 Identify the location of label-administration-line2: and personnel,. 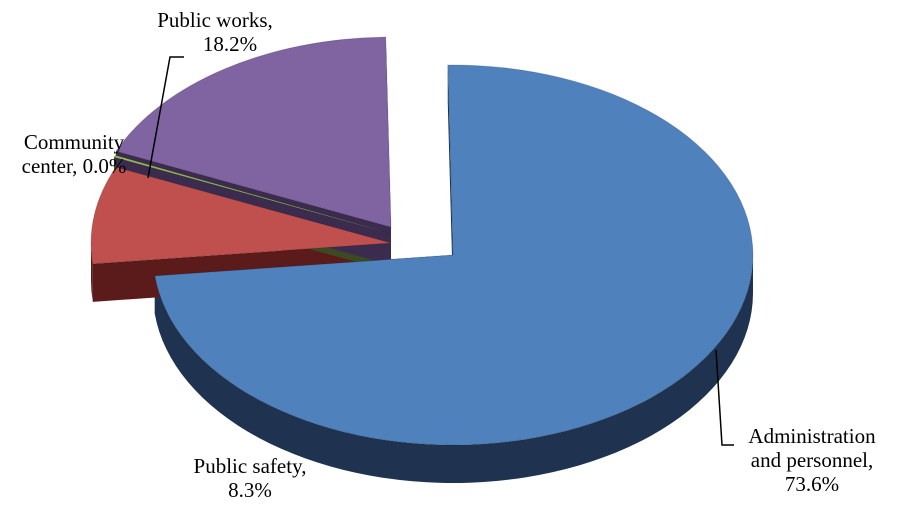
(812, 460).